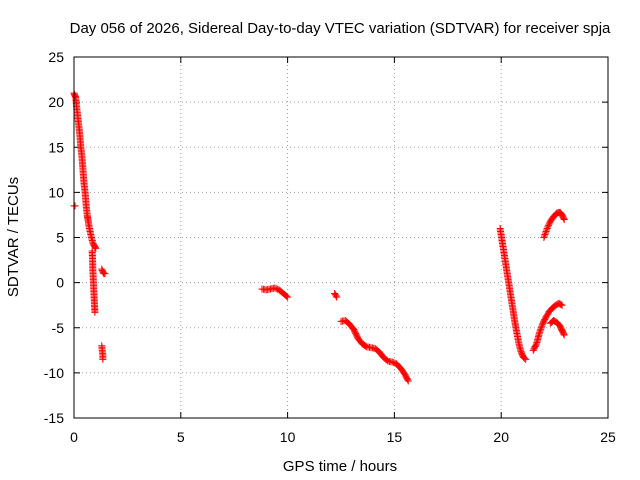 The width and height of the screenshot is (640, 480). I want to click on y-tick-label: 15, so click(56, 147).